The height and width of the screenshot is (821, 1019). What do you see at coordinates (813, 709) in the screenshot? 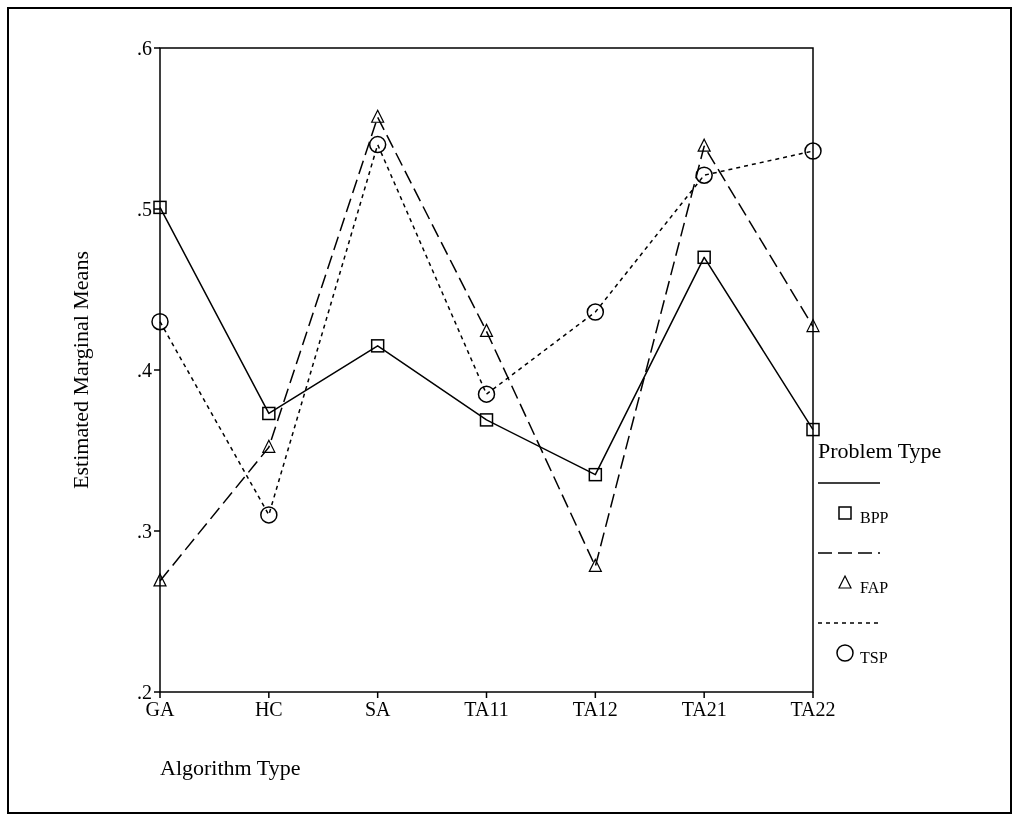
I see `x-tick-label: TA22` at bounding box center [813, 709].